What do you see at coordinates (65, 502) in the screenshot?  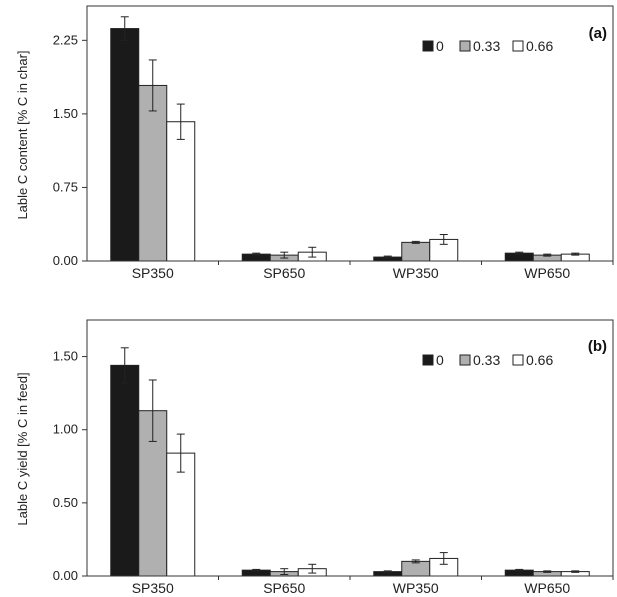 I see `y-tick-label: 0.50` at bounding box center [65, 502].